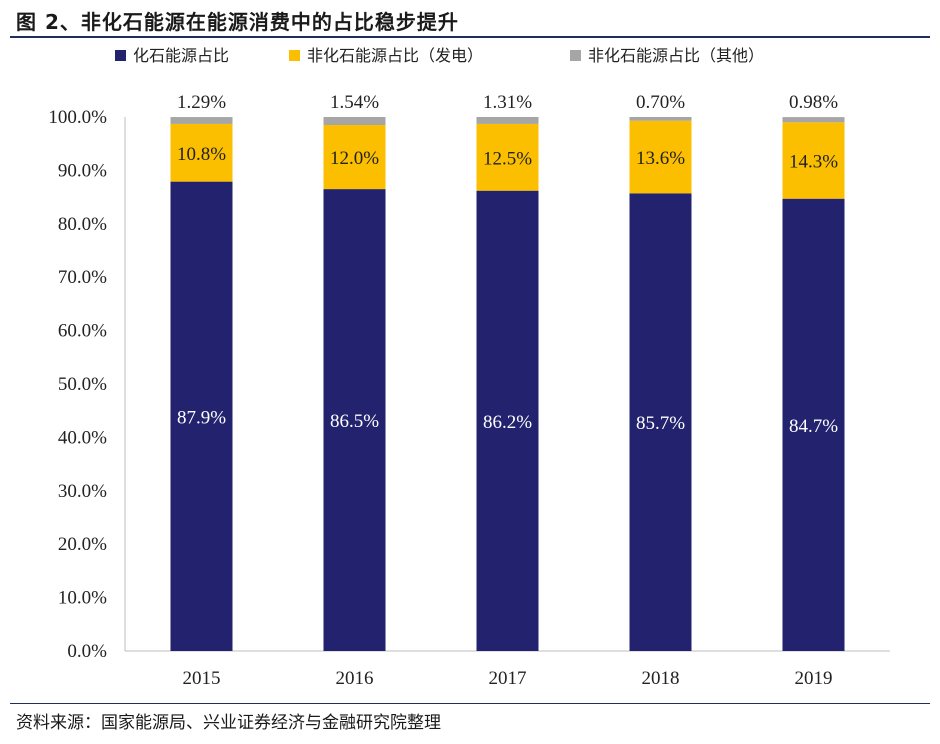  Describe the element at coordinates (814, 678) in the screenshot. I see `x-tick-label: 2019` at that location.